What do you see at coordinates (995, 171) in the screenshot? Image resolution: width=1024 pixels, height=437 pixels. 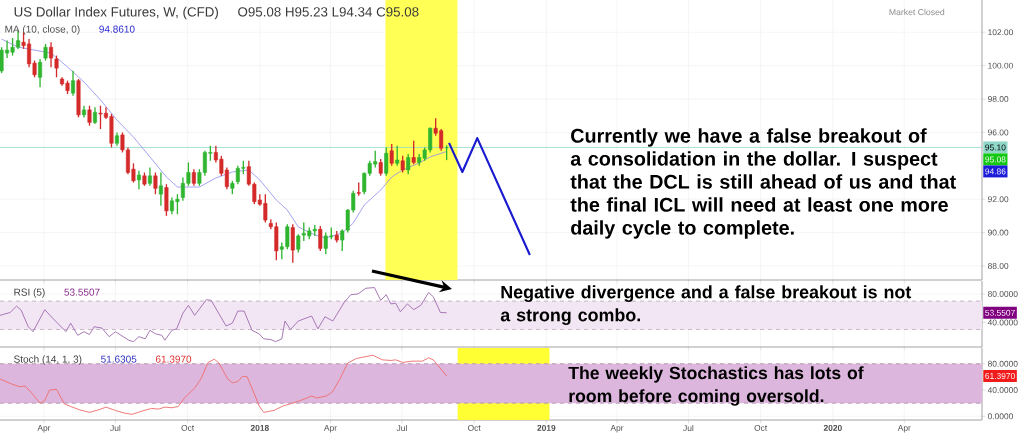 I see `text: 94.86` at bounding box center [995, 171].